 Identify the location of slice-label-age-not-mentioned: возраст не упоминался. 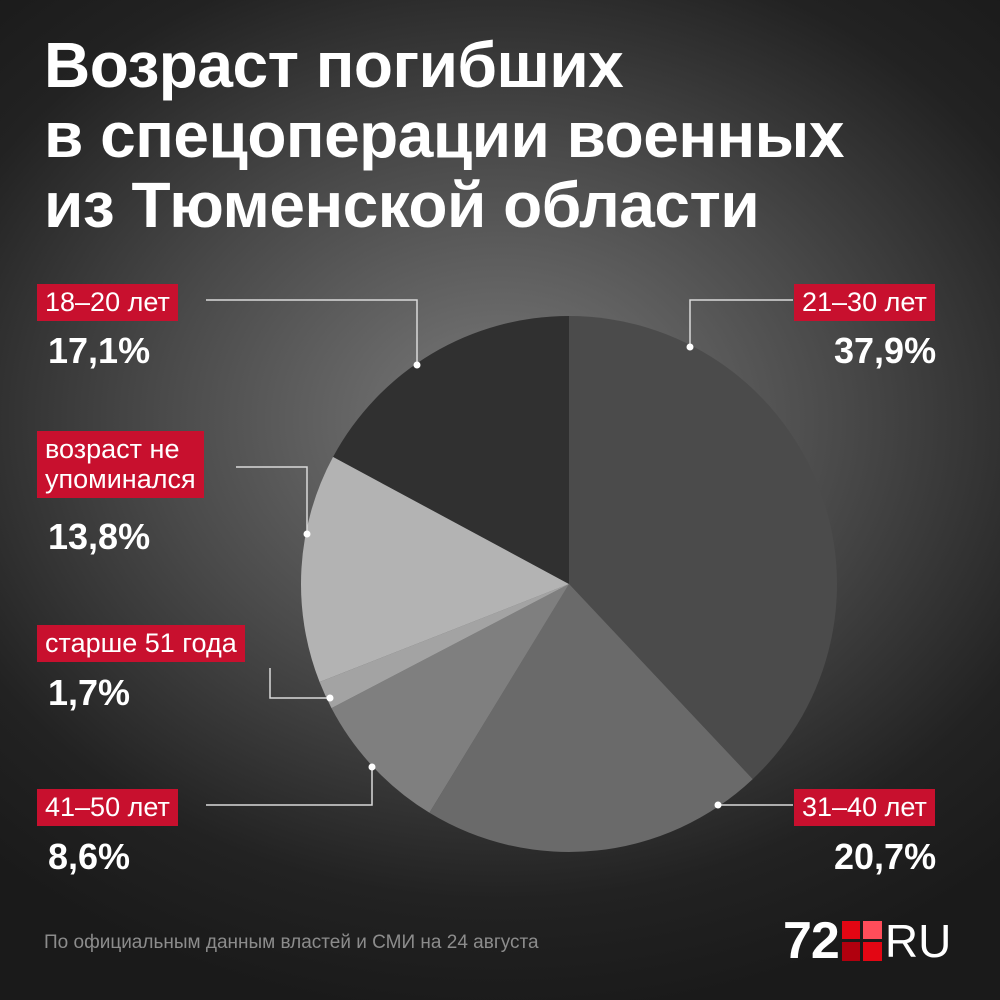
(120, 464).